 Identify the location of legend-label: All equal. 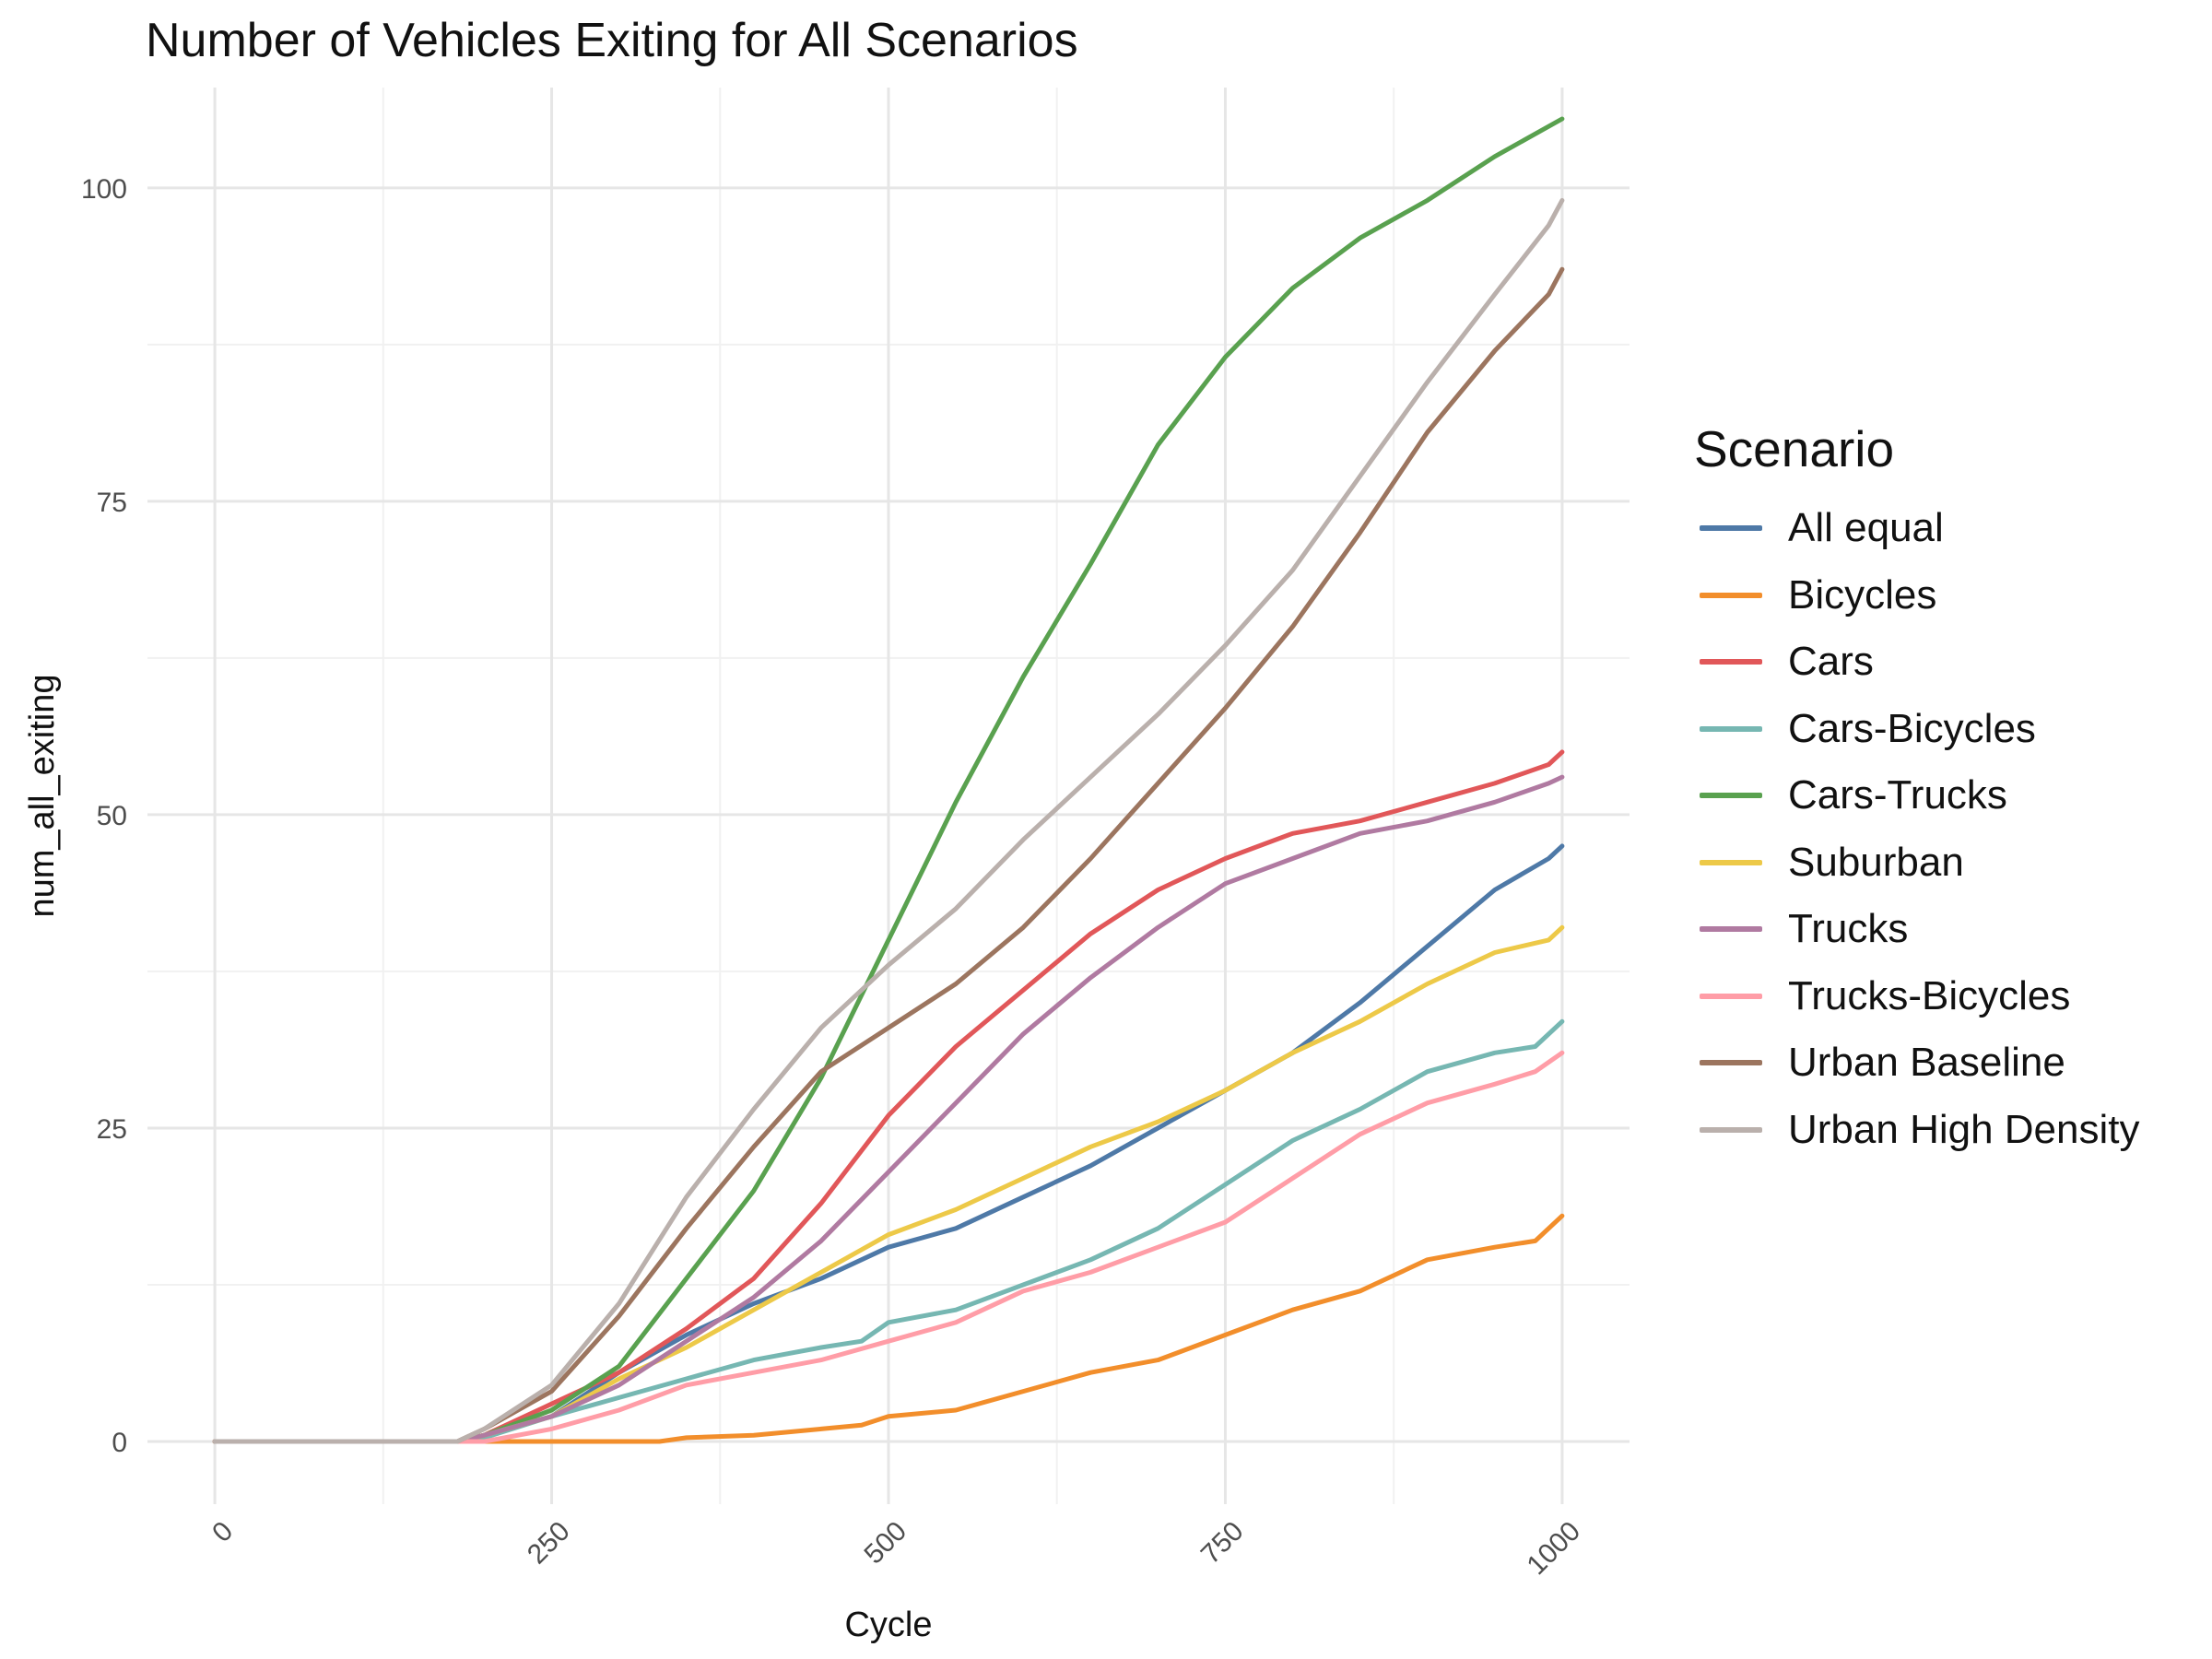
(1866, 528).